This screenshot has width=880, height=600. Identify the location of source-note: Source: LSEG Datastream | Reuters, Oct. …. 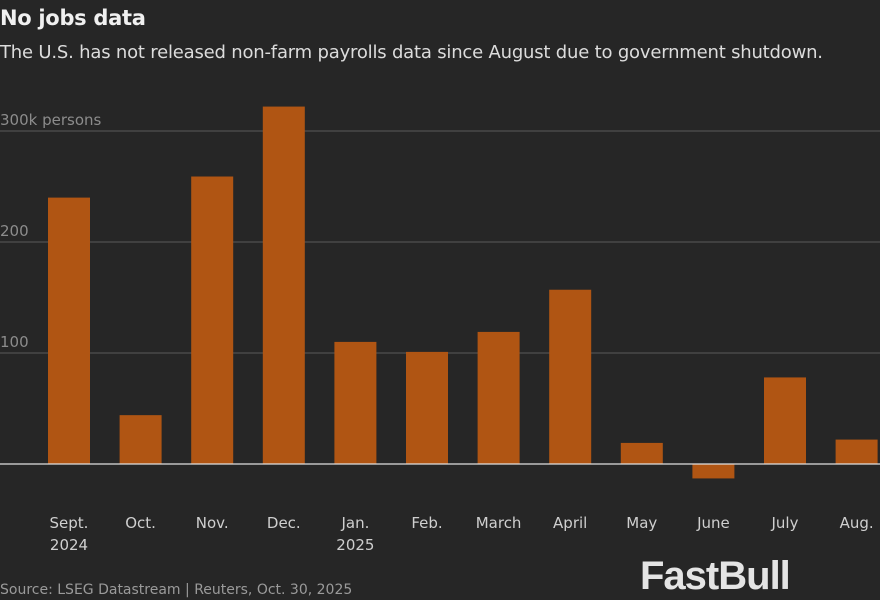
(176, 590).